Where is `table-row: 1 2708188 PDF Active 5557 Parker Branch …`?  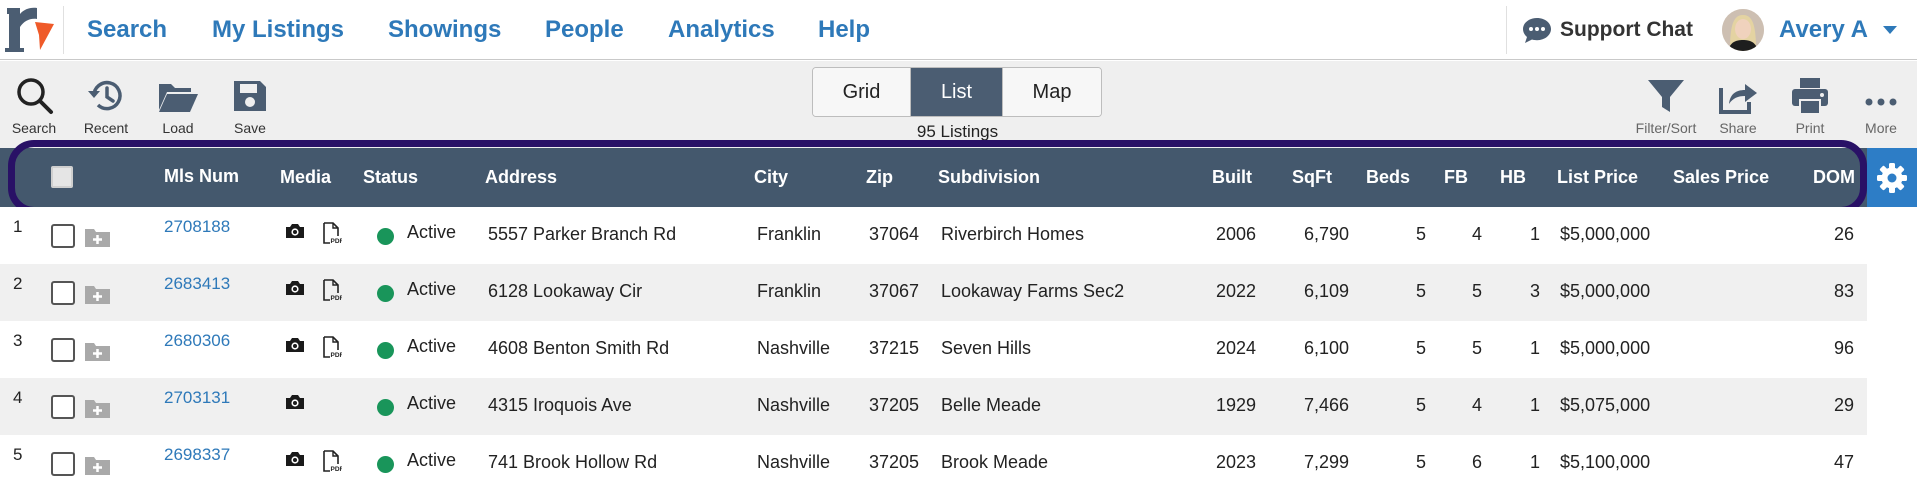
table-row: 1 2708188 PDF Active 5557 Parker Branch … is located at coordinates (933, 235).